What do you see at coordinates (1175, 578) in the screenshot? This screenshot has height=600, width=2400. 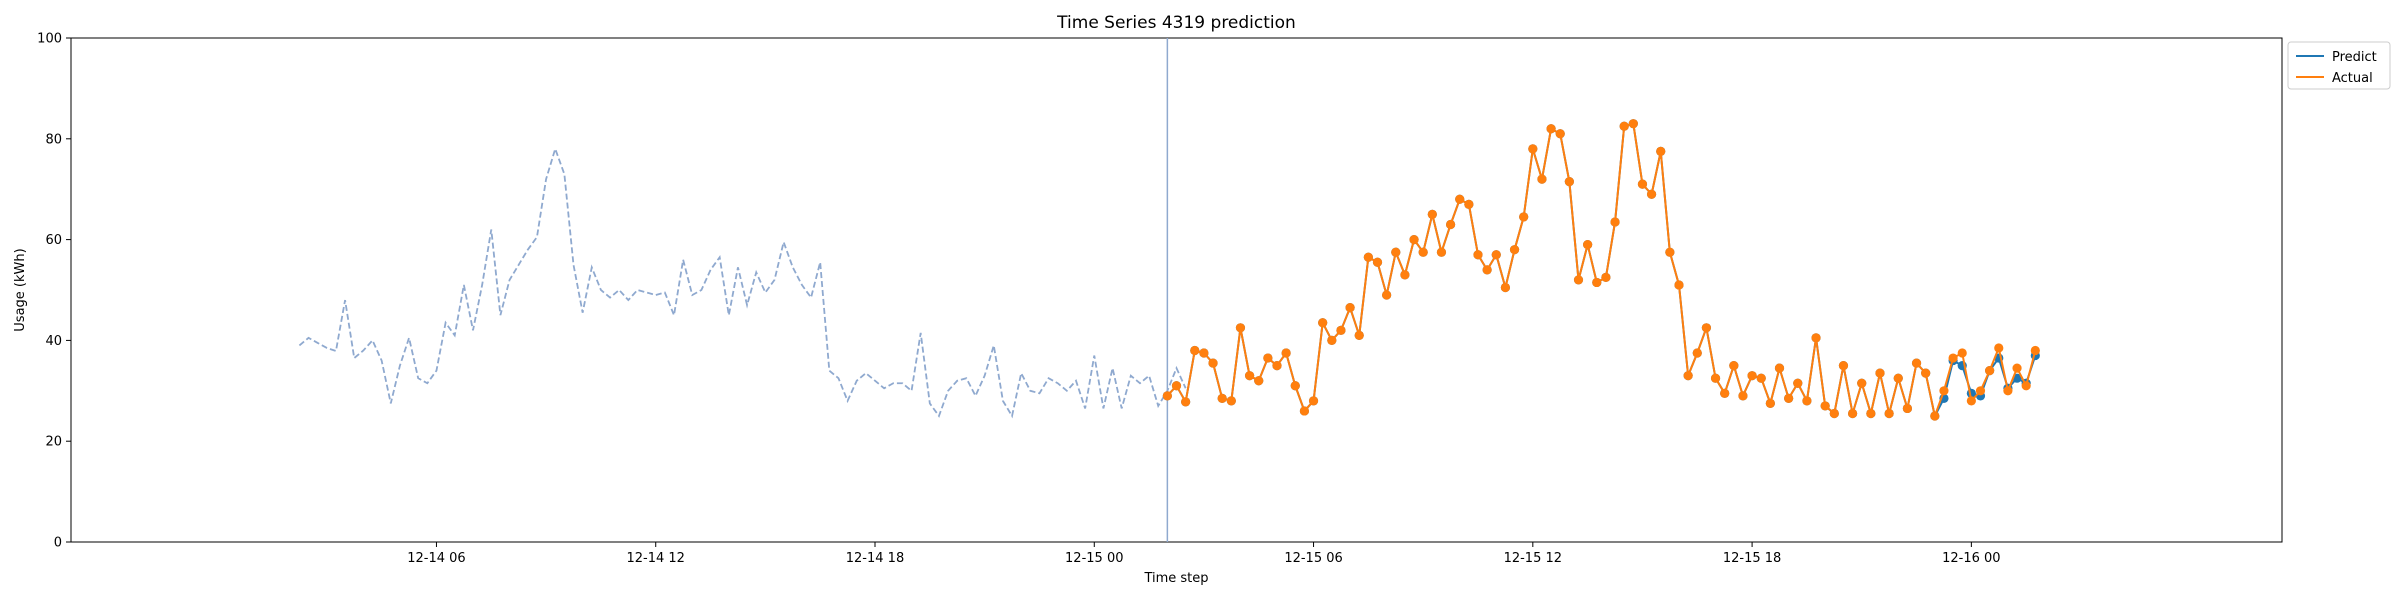 I see `x-axis-label: Time step` at bounding box center [1175, 578].